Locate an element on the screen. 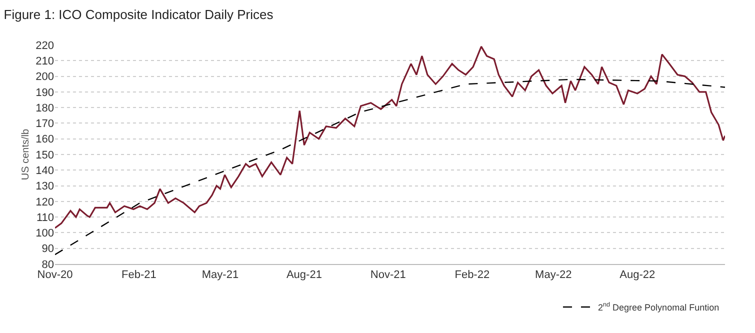  x-tick-label: May-22 is located at coordinates (553, 275).